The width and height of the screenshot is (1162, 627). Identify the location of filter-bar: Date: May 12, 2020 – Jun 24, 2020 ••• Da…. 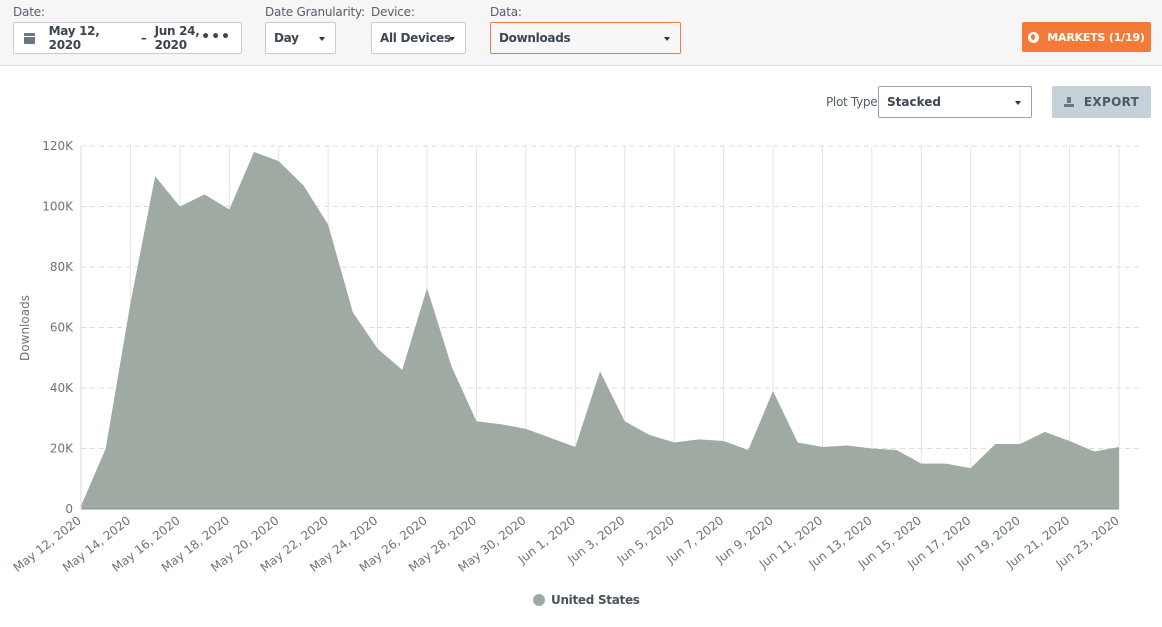
(581, 33).